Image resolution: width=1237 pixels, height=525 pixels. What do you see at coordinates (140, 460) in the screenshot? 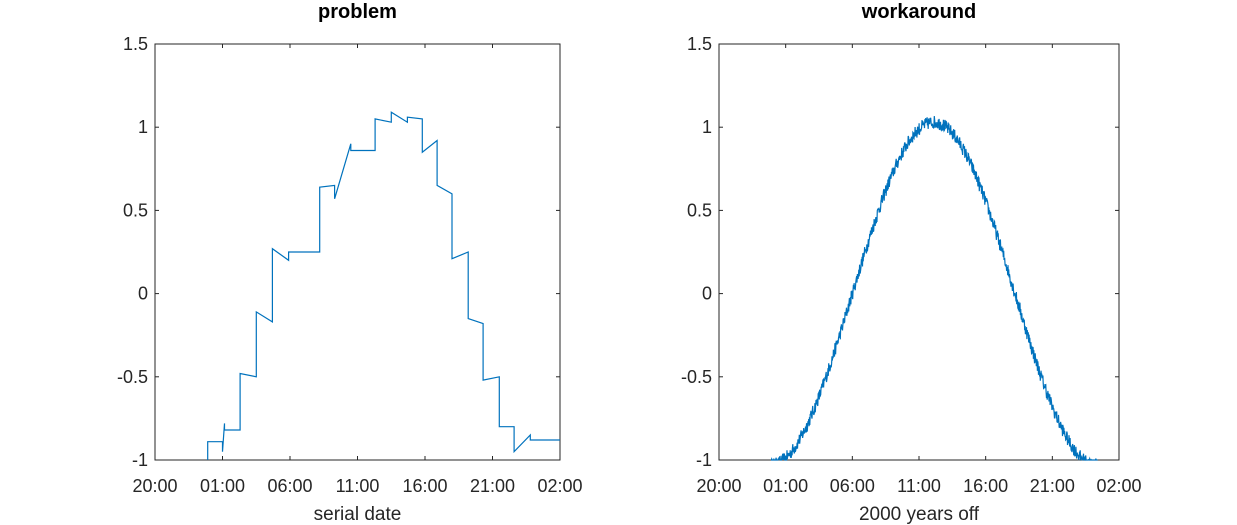
I see `chart-0-y-tick-label: -1` at bounding box center [140, 460].